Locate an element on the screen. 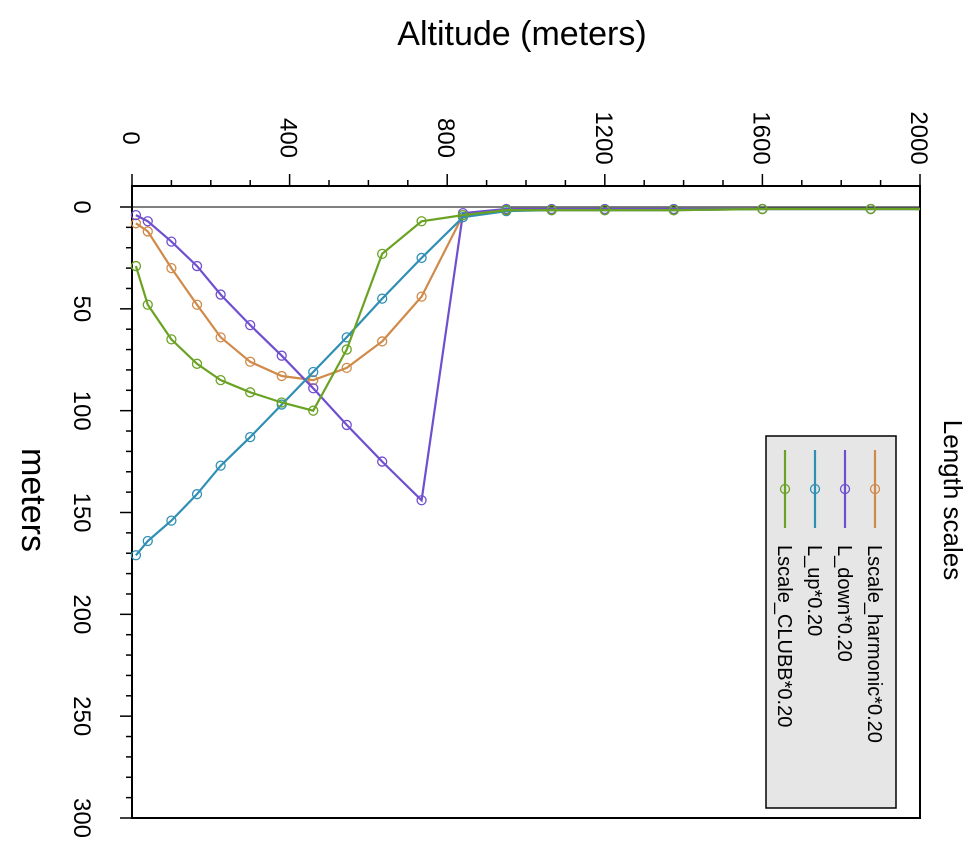 The width and height of the screenshot is (972, 850). y-axis-title: meters is located at coordinates (33, 500).